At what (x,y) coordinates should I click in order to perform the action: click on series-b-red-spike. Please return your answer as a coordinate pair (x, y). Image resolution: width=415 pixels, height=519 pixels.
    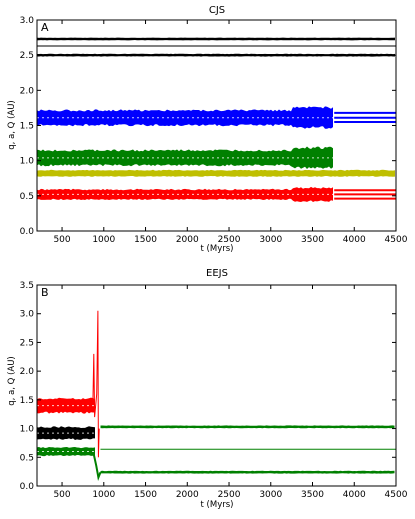
    Looking at the image, I should click on (96, 384).